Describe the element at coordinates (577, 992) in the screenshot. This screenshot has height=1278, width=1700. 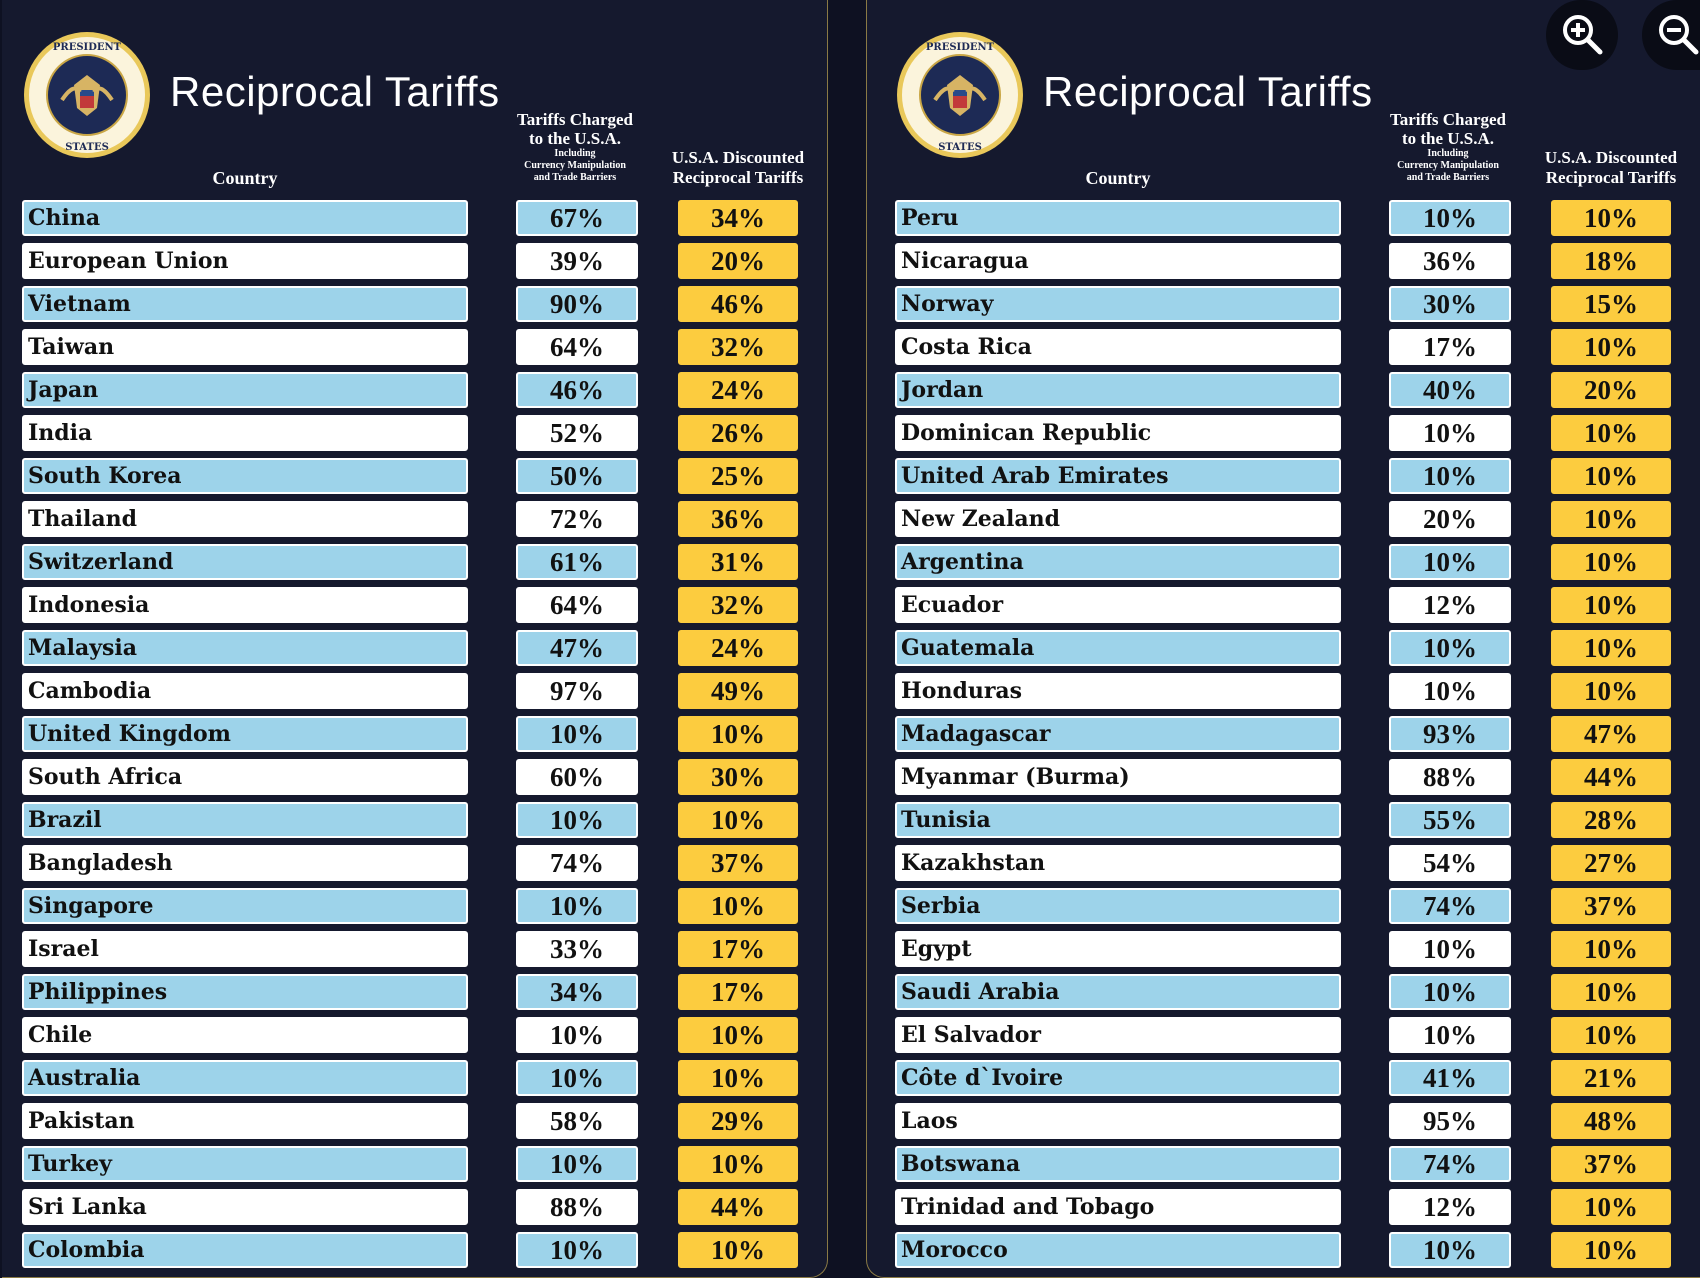
I see `tariff-charged-cell: 34%` at that location.